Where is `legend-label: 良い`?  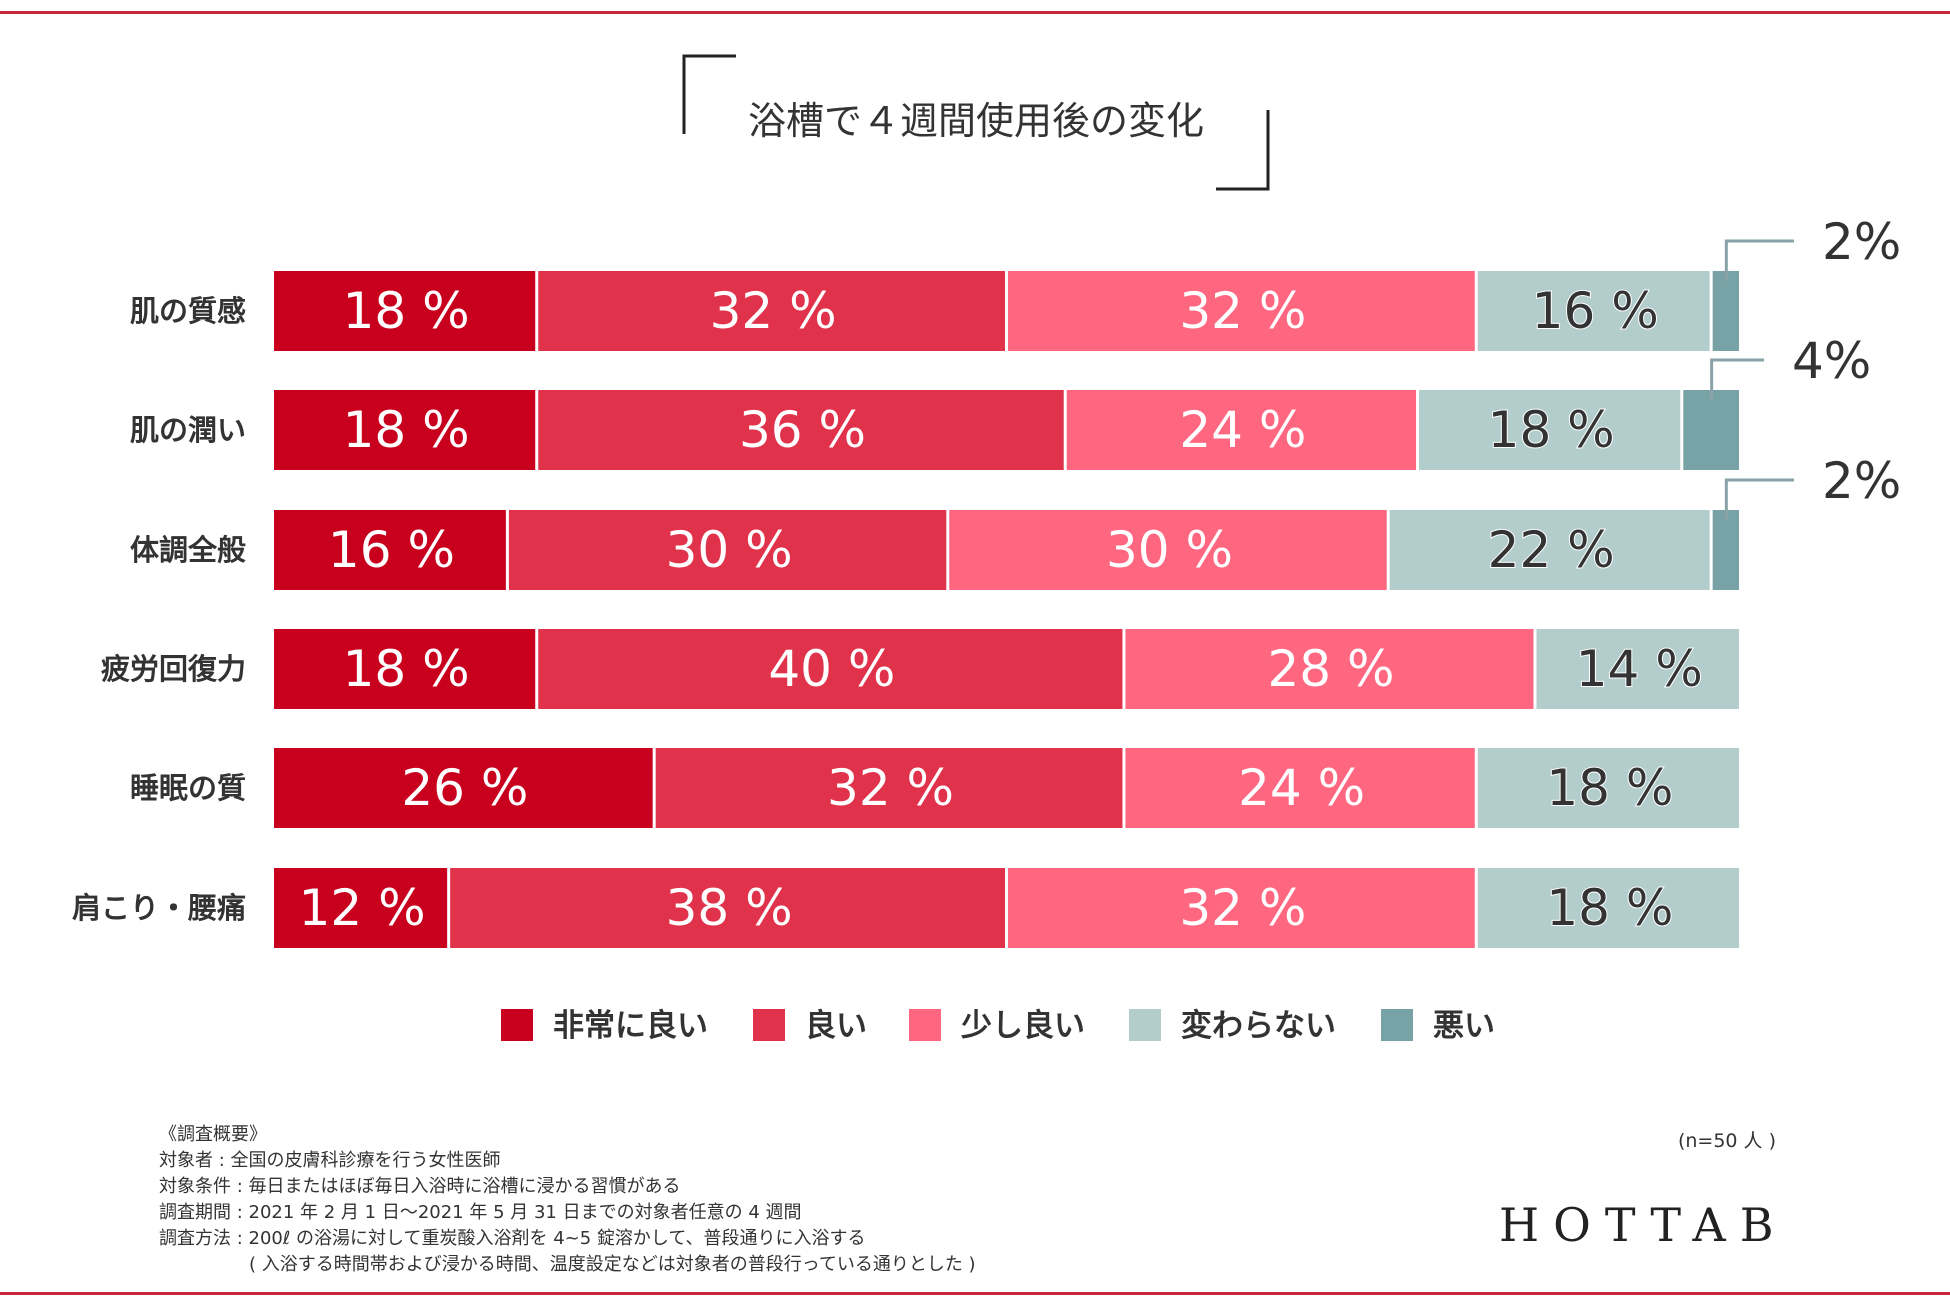
legend-label: 良い is located at coordinates (836, 1026).